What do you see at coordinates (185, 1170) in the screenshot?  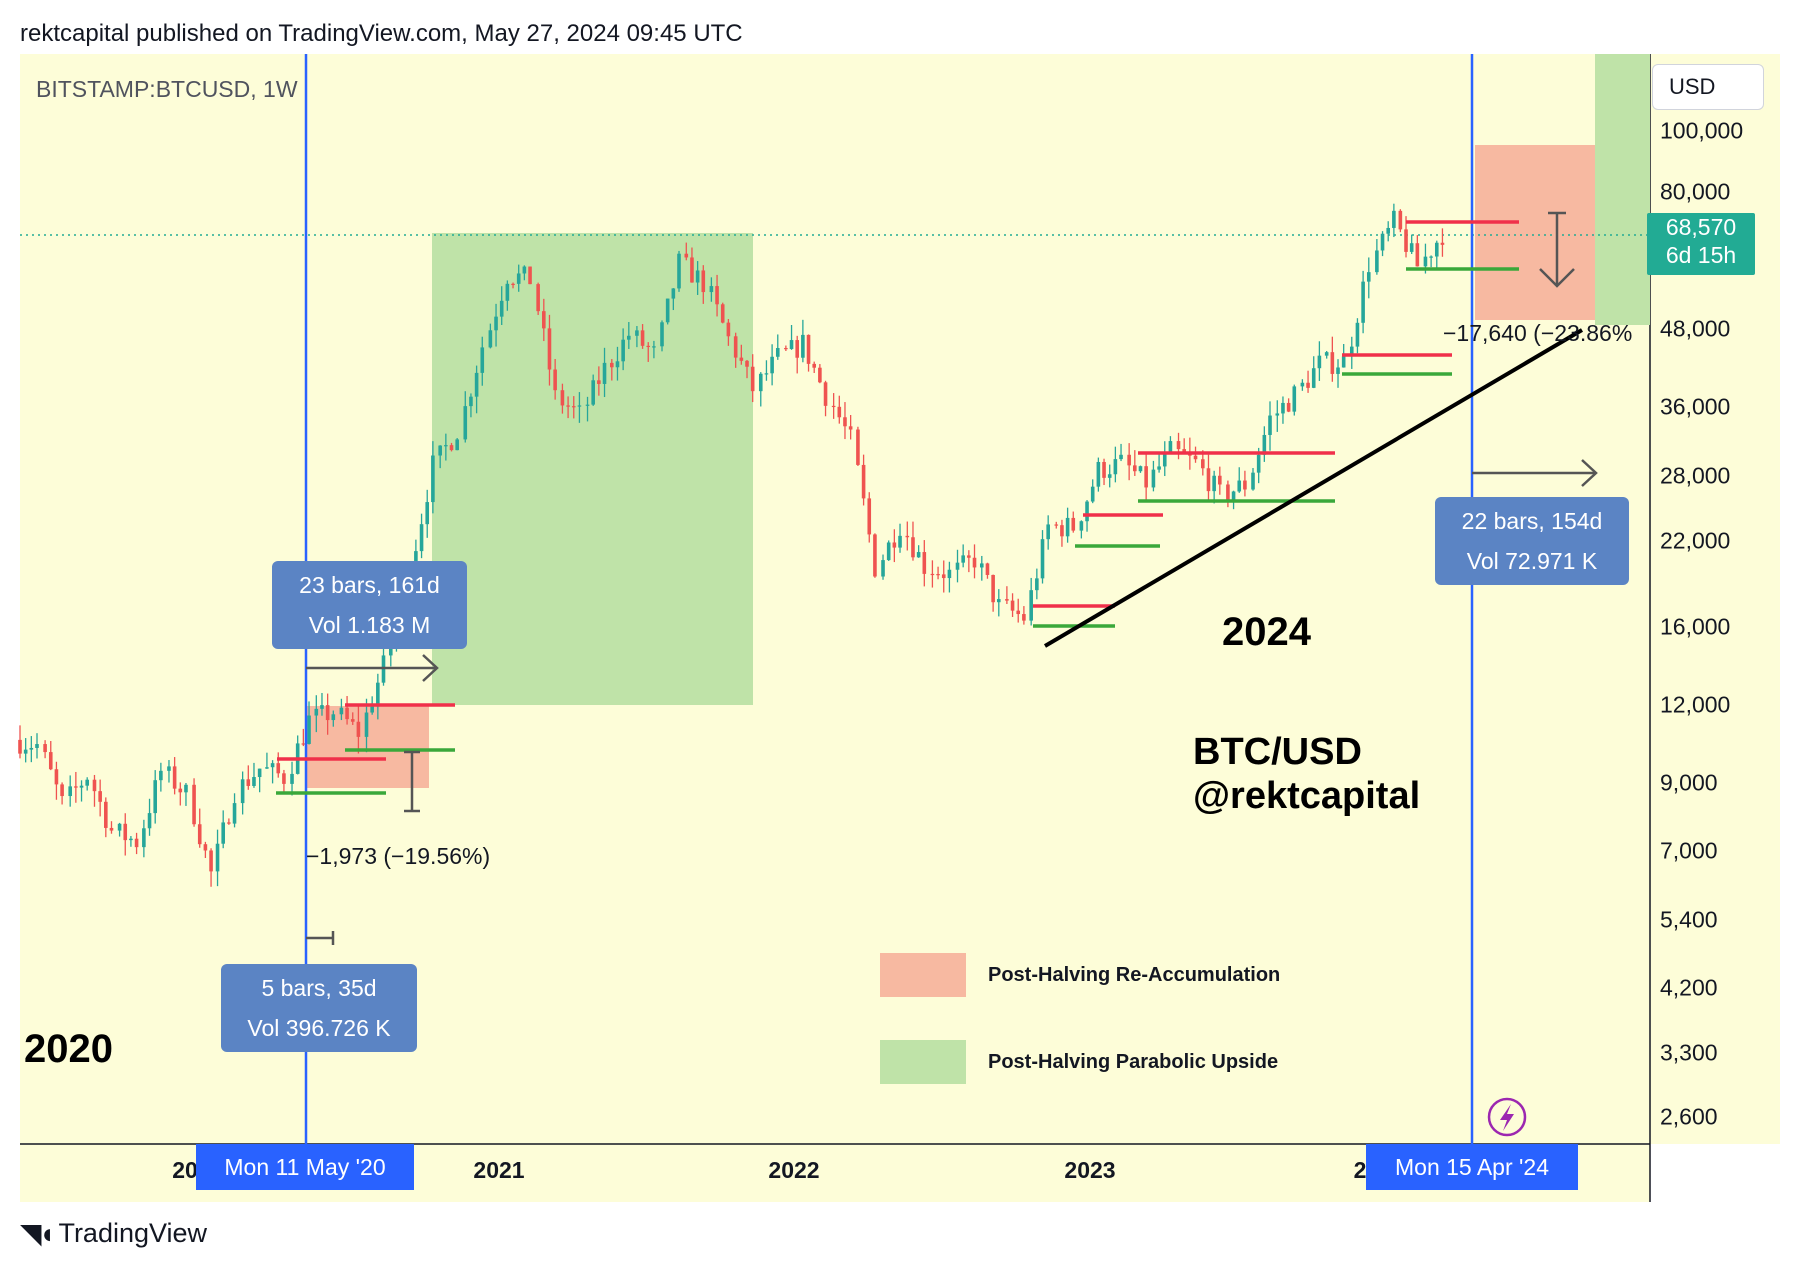 I see `x-tick: 20` at bounding box center [185, 1170].